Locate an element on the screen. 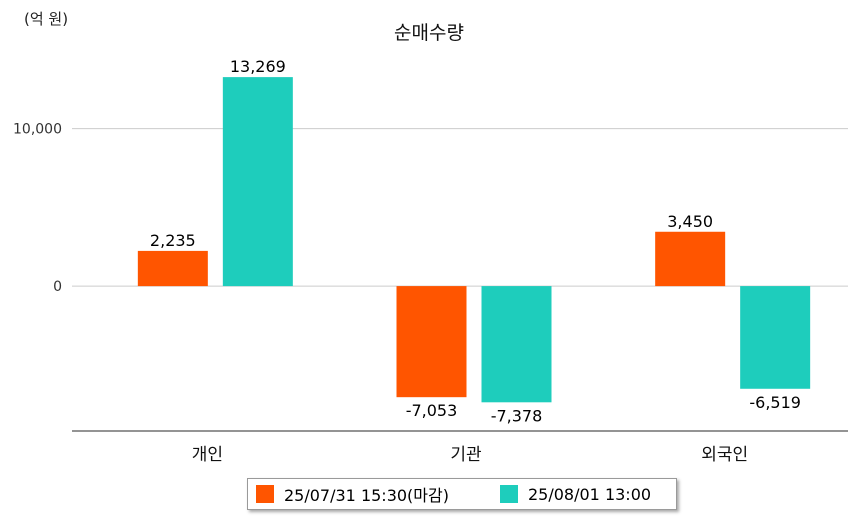 The image size is (858, 520). legend-item-series-2: 25/08/01 13:00 is located at coordinates (575, 494).